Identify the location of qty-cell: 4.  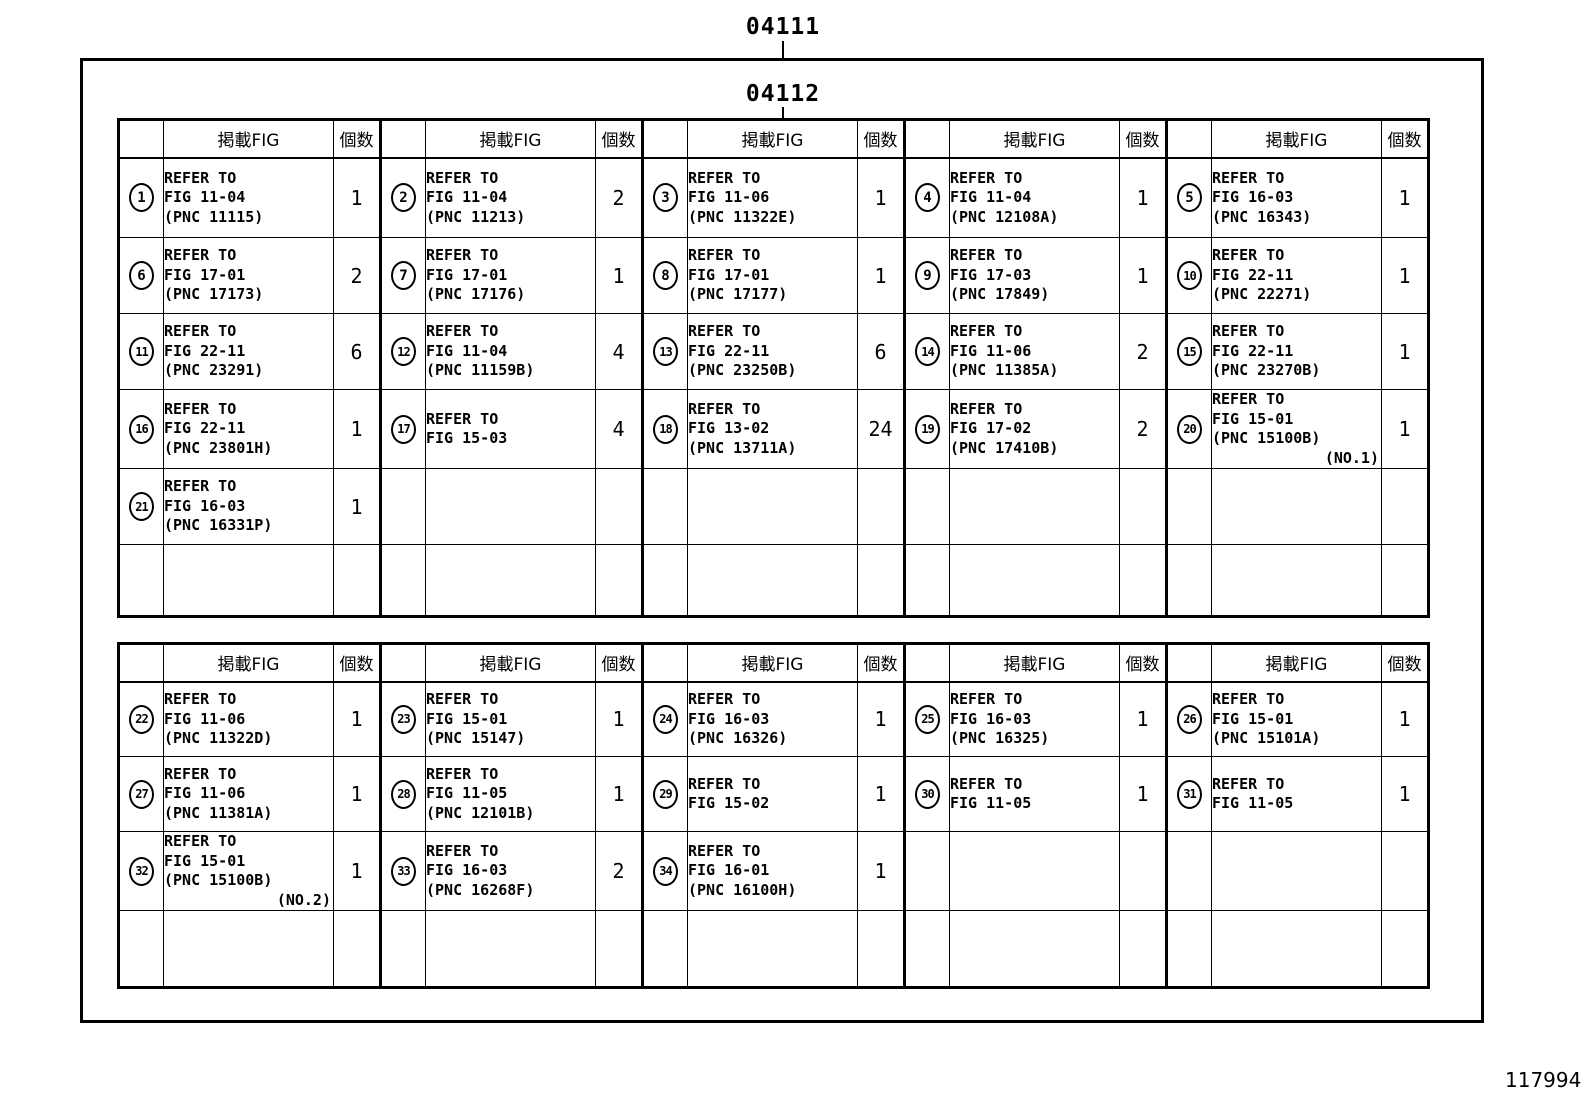
(619, 429).